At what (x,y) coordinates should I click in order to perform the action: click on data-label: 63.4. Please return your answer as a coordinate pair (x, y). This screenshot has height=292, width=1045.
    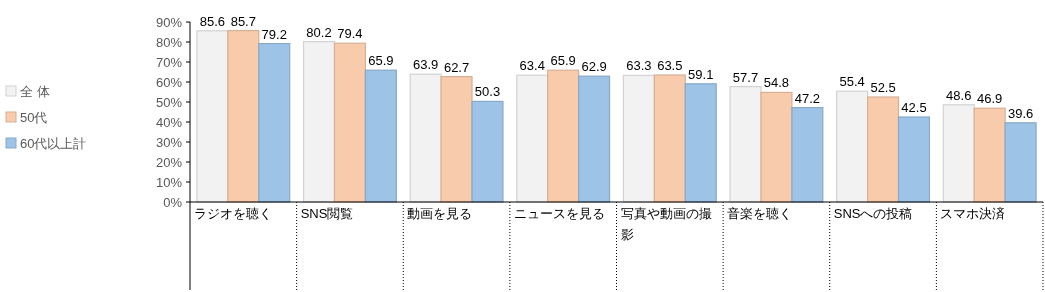
    Looking at the image, I should click on (532, 66).